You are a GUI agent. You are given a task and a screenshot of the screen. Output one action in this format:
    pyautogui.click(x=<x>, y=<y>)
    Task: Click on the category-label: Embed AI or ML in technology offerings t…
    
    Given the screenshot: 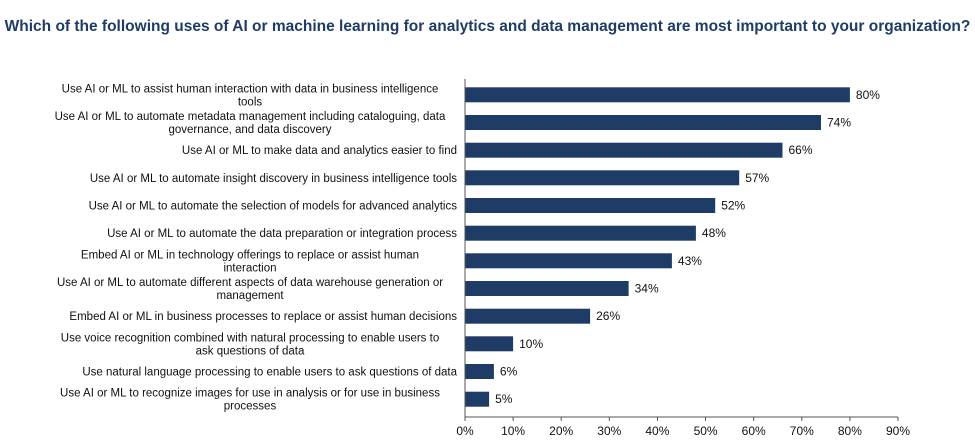 What is the action you would take?
    pyautogui.click(x=250, y=261)
    